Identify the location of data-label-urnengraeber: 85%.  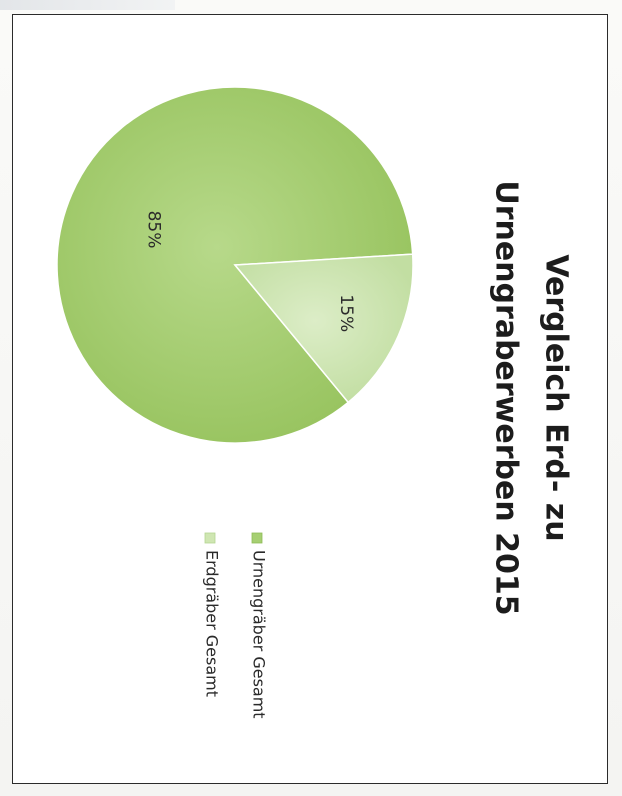
(153, 230).